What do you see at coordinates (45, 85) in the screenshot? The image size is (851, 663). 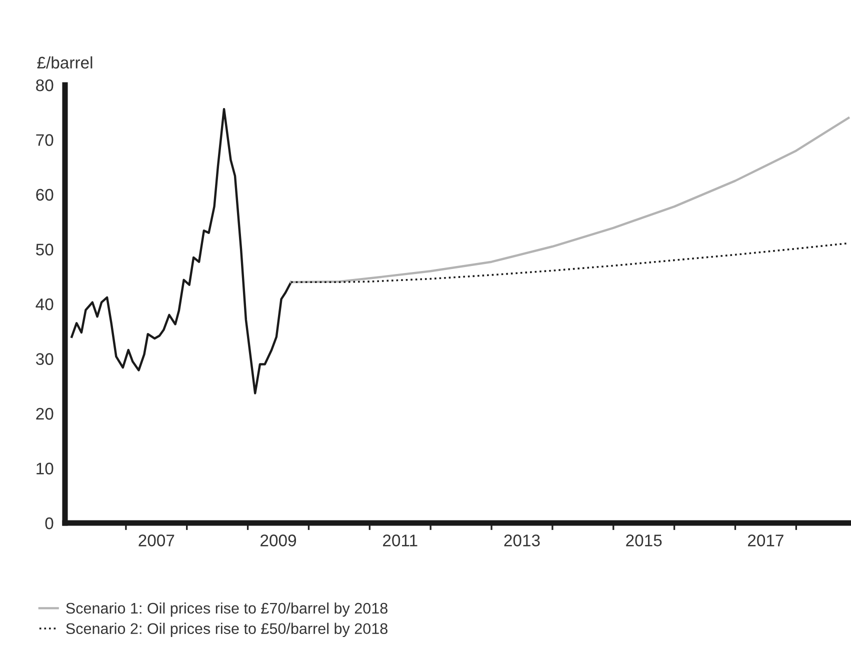 I see `y-tick-label: 80` at bounding box center [45, 85].